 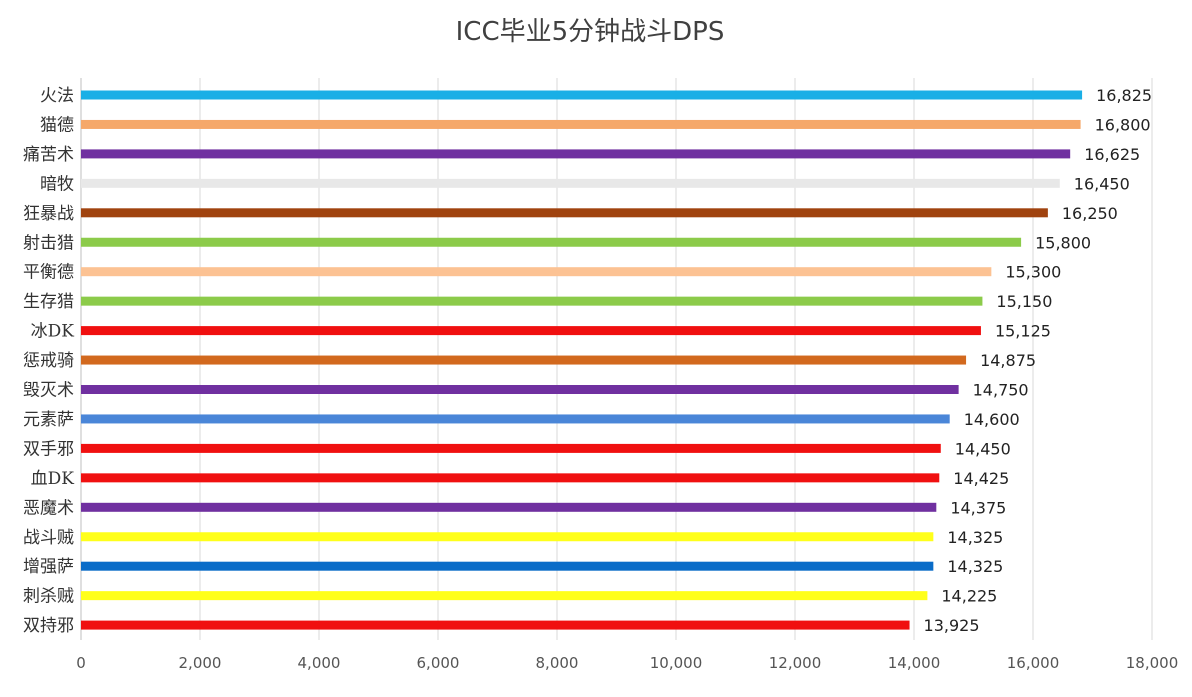 I want to click on x-tick-label: 12,000, so click(x=795, y=663).